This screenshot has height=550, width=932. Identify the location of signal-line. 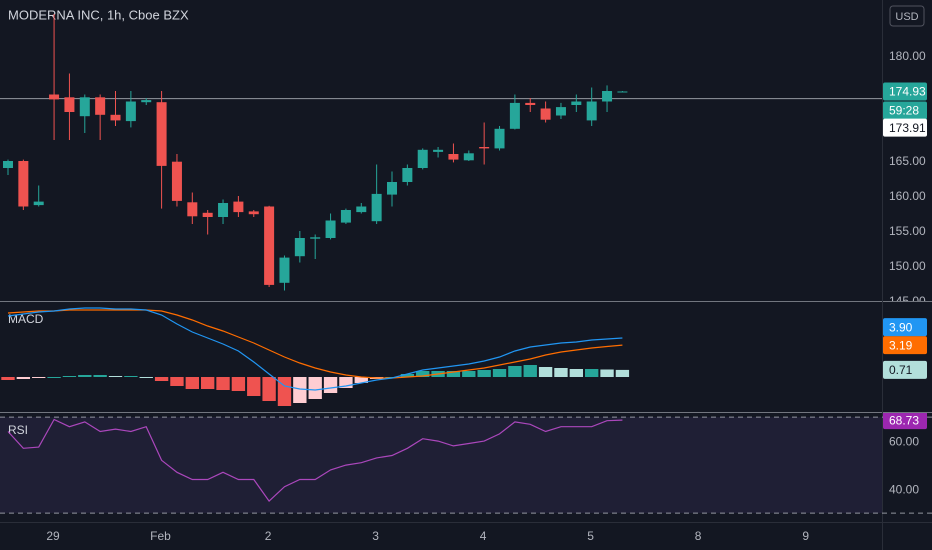
(315, 344).